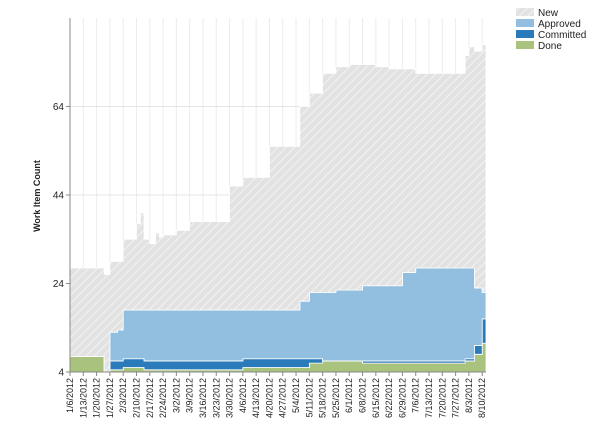 This screenshot has width=591, height=432. I want to click on x-tick-label: 3/30/2012, so click(230, 398).